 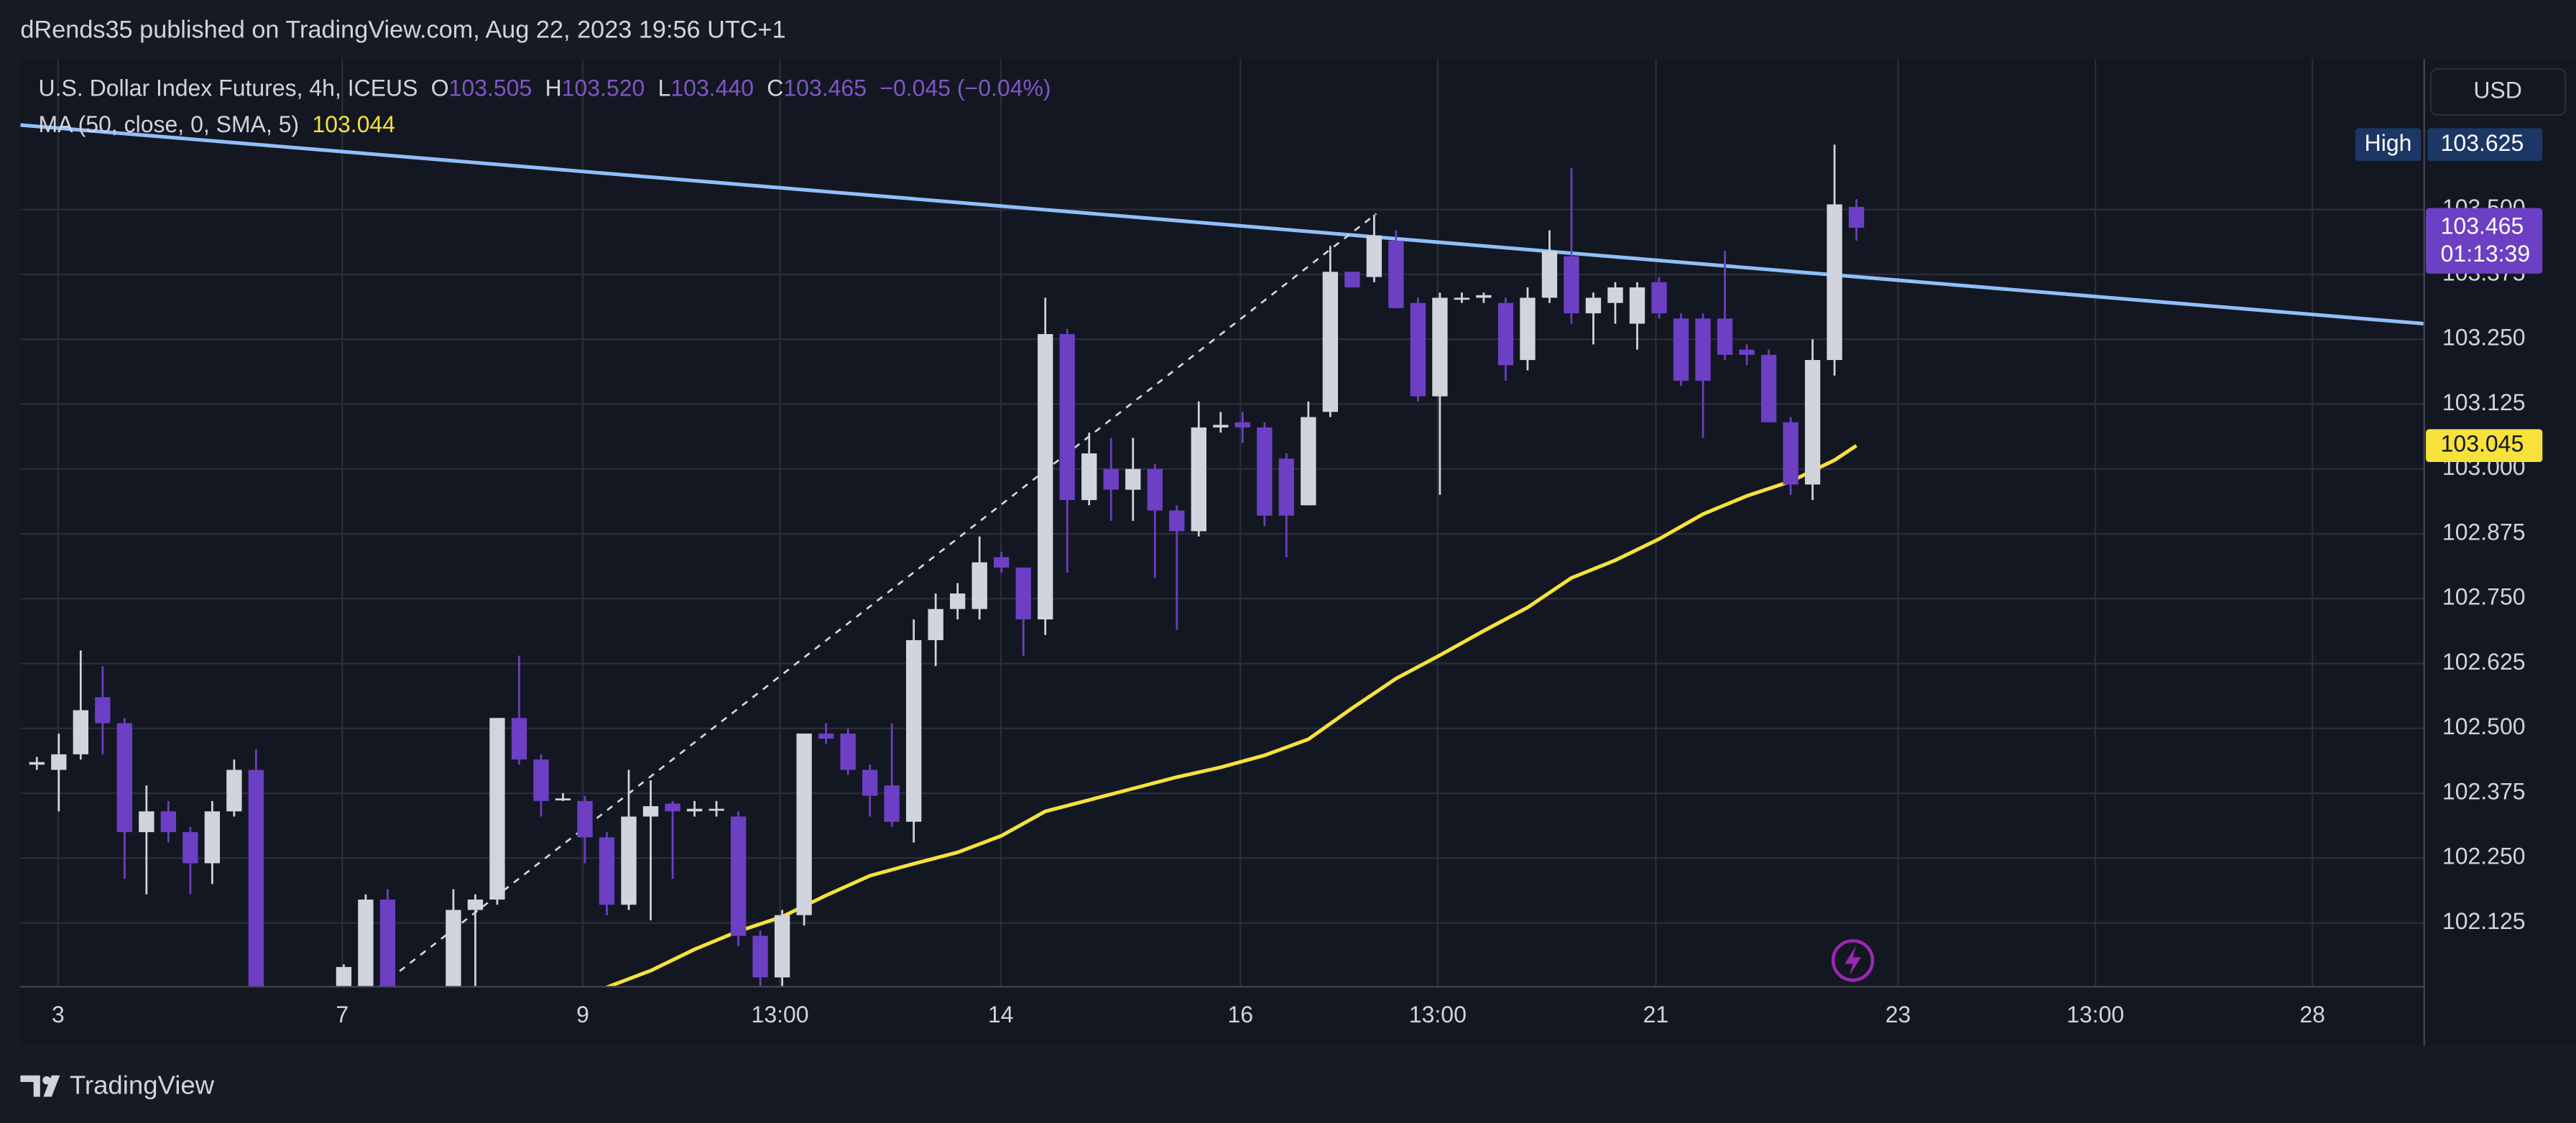 I want to click on brand: TradingView, so click(x=142, y=1084).